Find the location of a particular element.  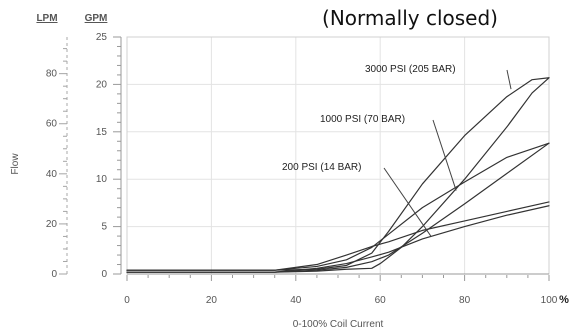

gpm-tick-label: 0 is located at coordinates (104, 274).